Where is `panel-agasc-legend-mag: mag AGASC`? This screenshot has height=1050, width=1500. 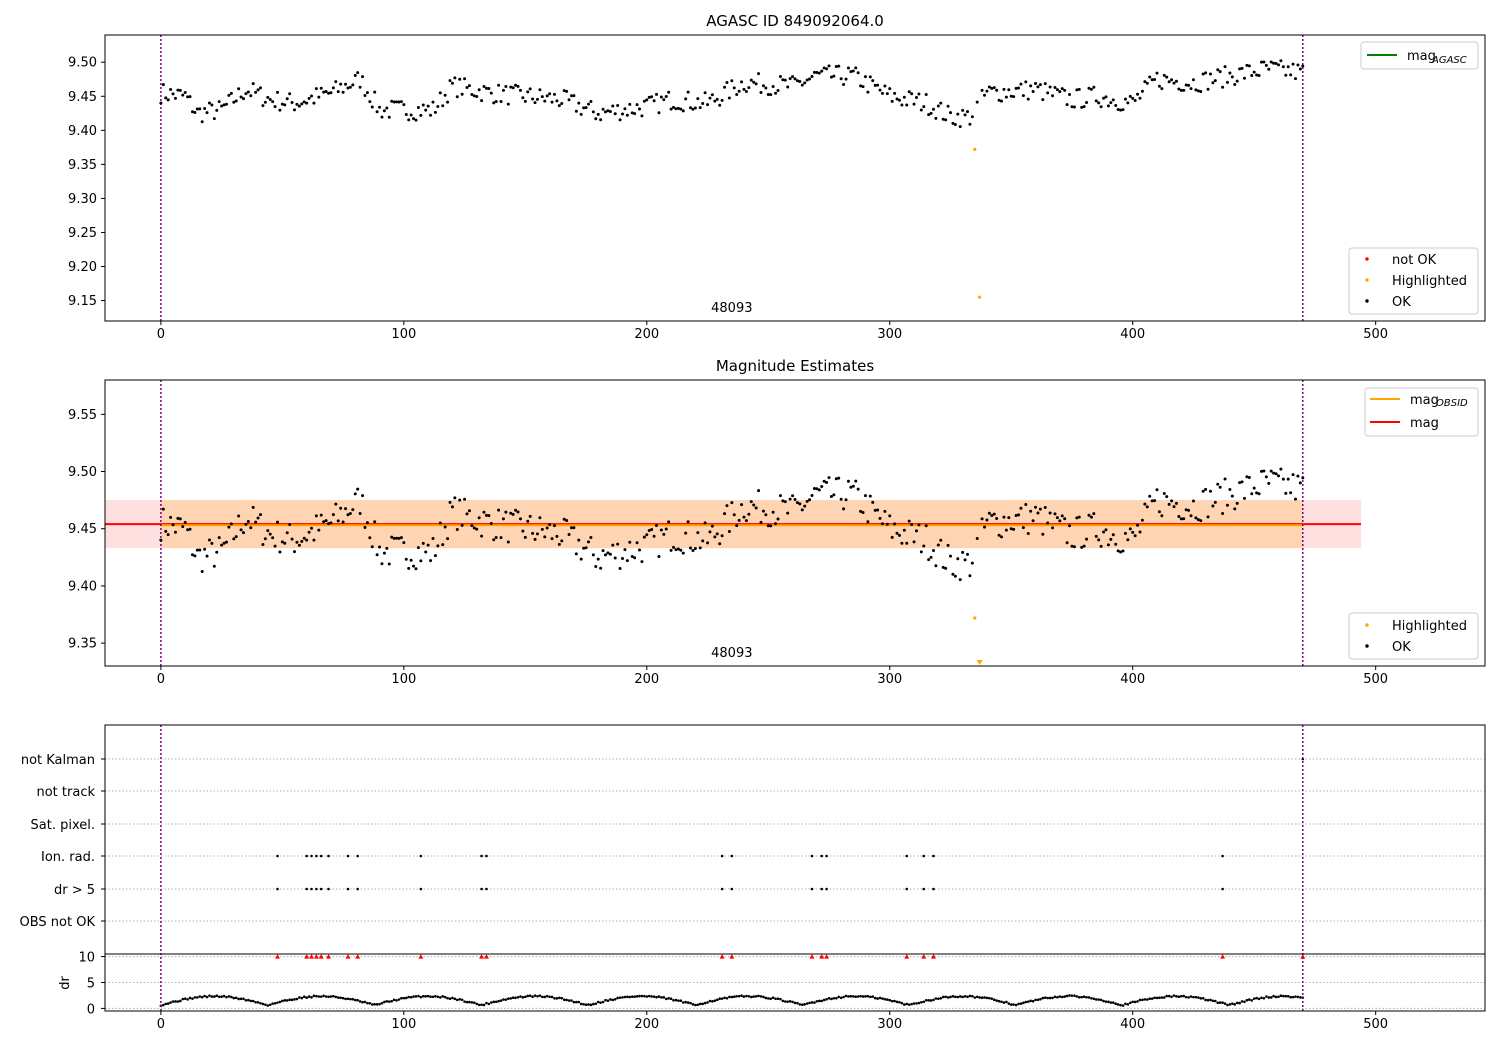 panel-agasc-legend-mag: mag AGASC is located at coordinates (1419, 55).